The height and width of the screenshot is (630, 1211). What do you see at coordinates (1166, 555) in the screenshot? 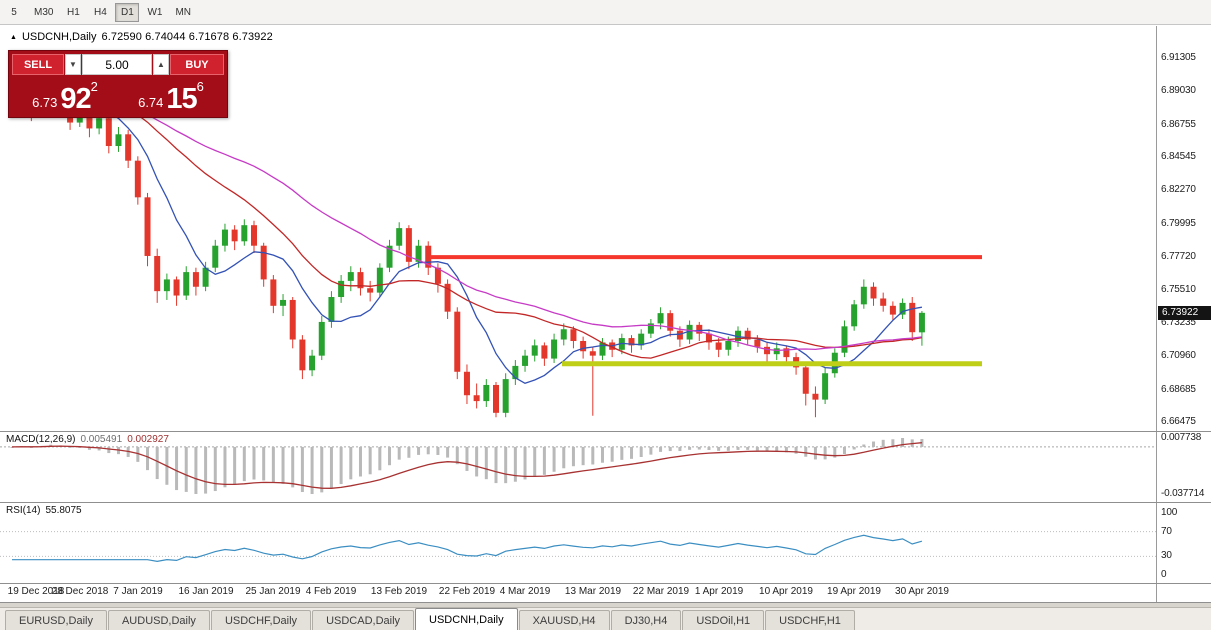
I see `rsi-axis-label: 30` at bounding box center [1166, 555].